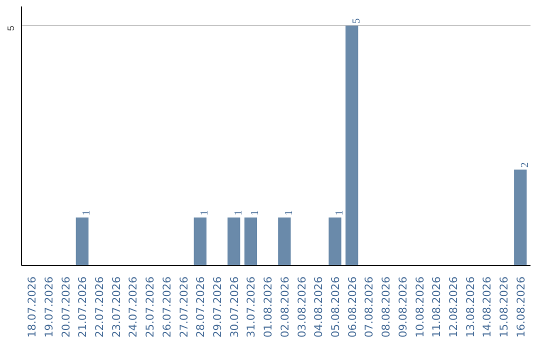  I want to click on x-tick-label: 24.07.2026, so click(133, 307).